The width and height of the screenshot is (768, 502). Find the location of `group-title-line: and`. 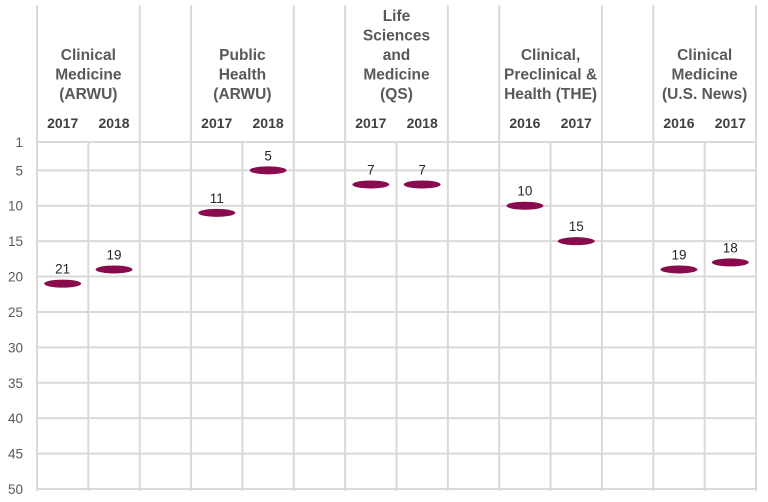

group-title-line: and is located at coordinates (397, 55).